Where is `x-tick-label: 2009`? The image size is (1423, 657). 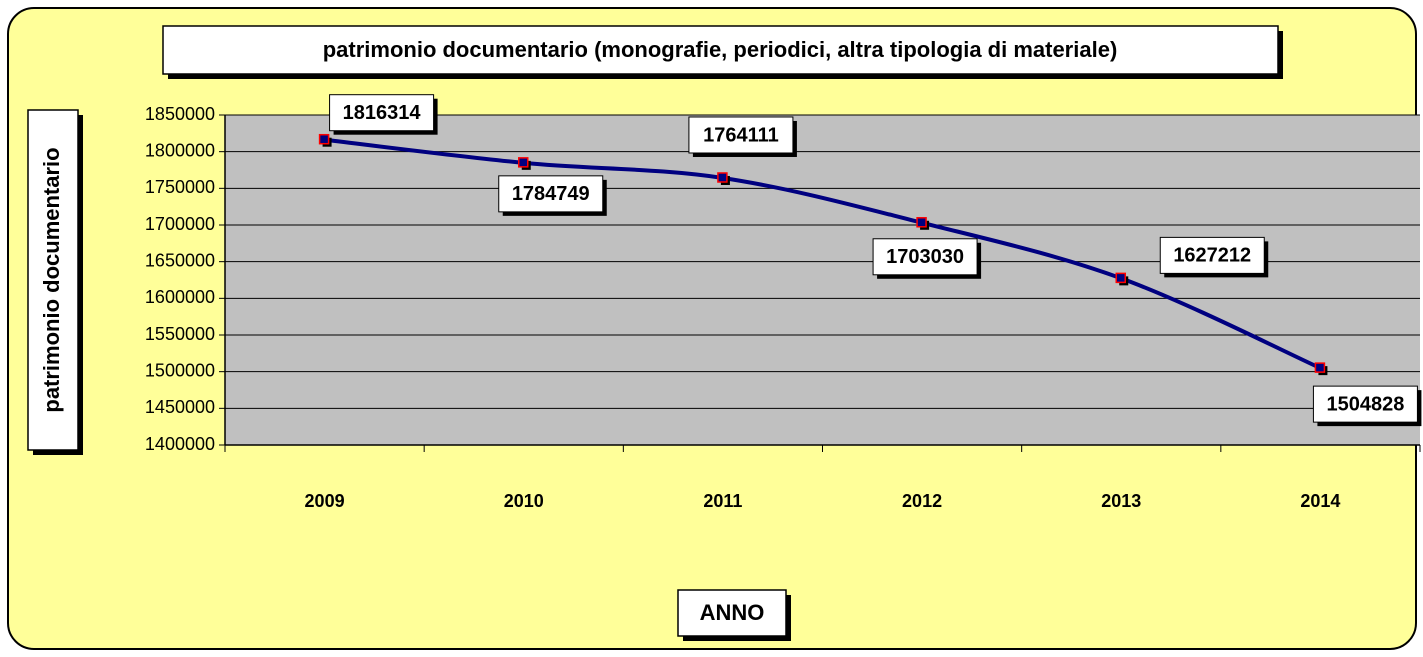
x-tick-label: 2009 is located at coordinates (325, 501).